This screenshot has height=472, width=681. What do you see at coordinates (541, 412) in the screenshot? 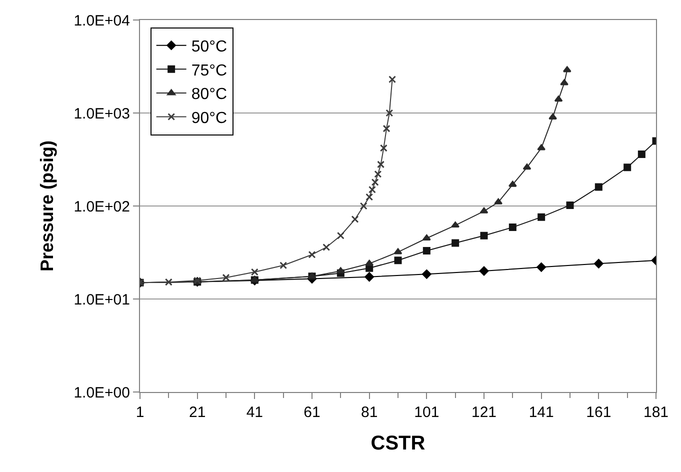
I see `x-tick-label: 141` at bounding box center [541, 412].